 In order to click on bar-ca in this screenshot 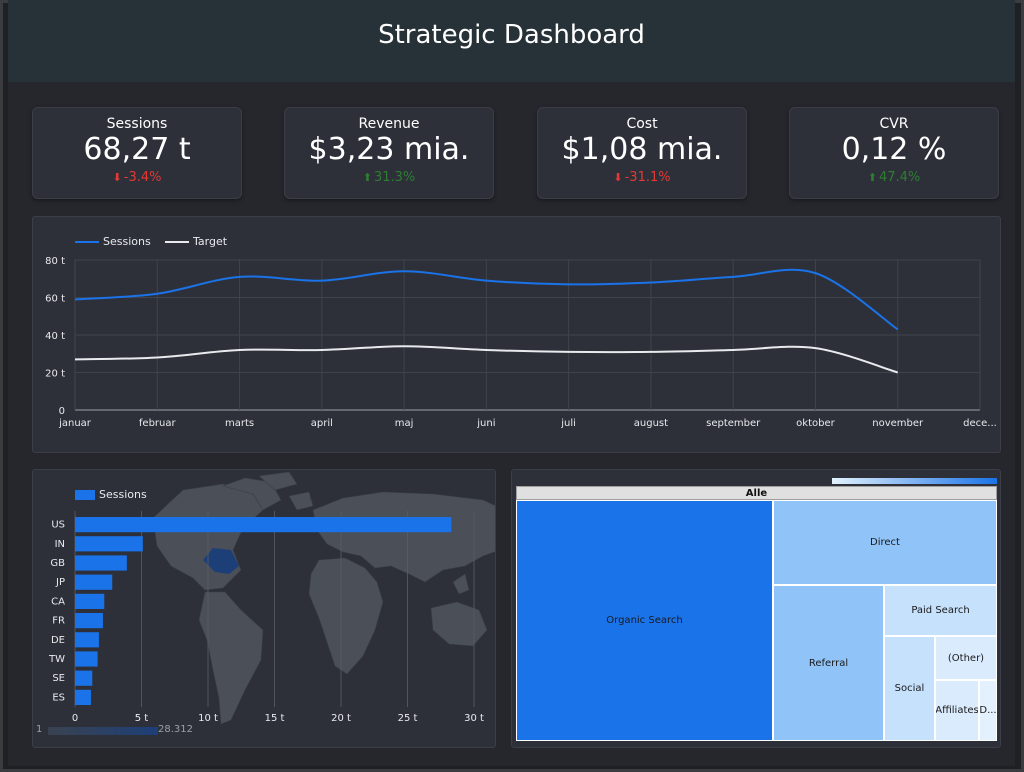, I will do `click(90, 601)`.